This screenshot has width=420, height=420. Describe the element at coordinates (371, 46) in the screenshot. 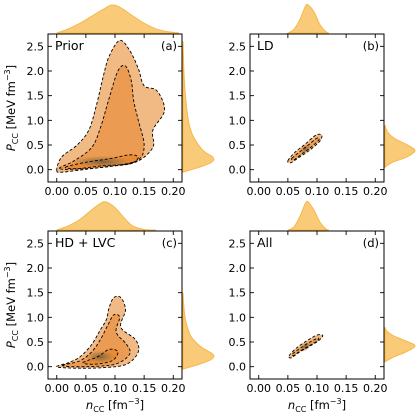

I see `panel-tag: (b)` at that location.